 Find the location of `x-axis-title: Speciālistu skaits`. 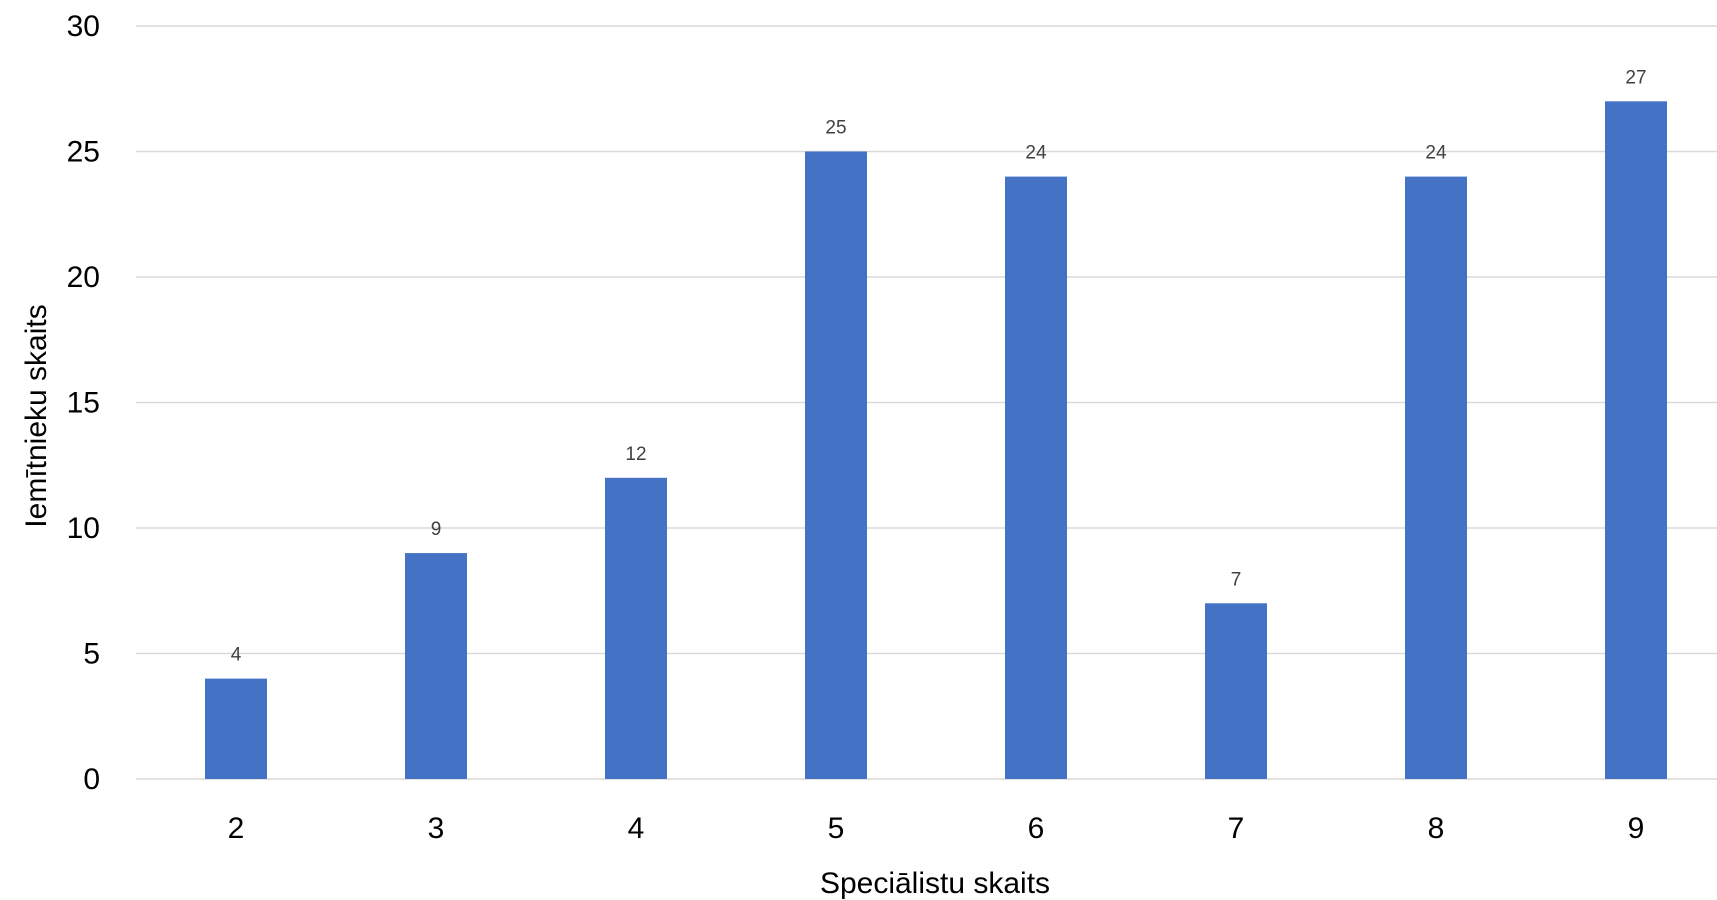

x-axis-title: Speciālistu skaits is located at coordinates (935, 883).